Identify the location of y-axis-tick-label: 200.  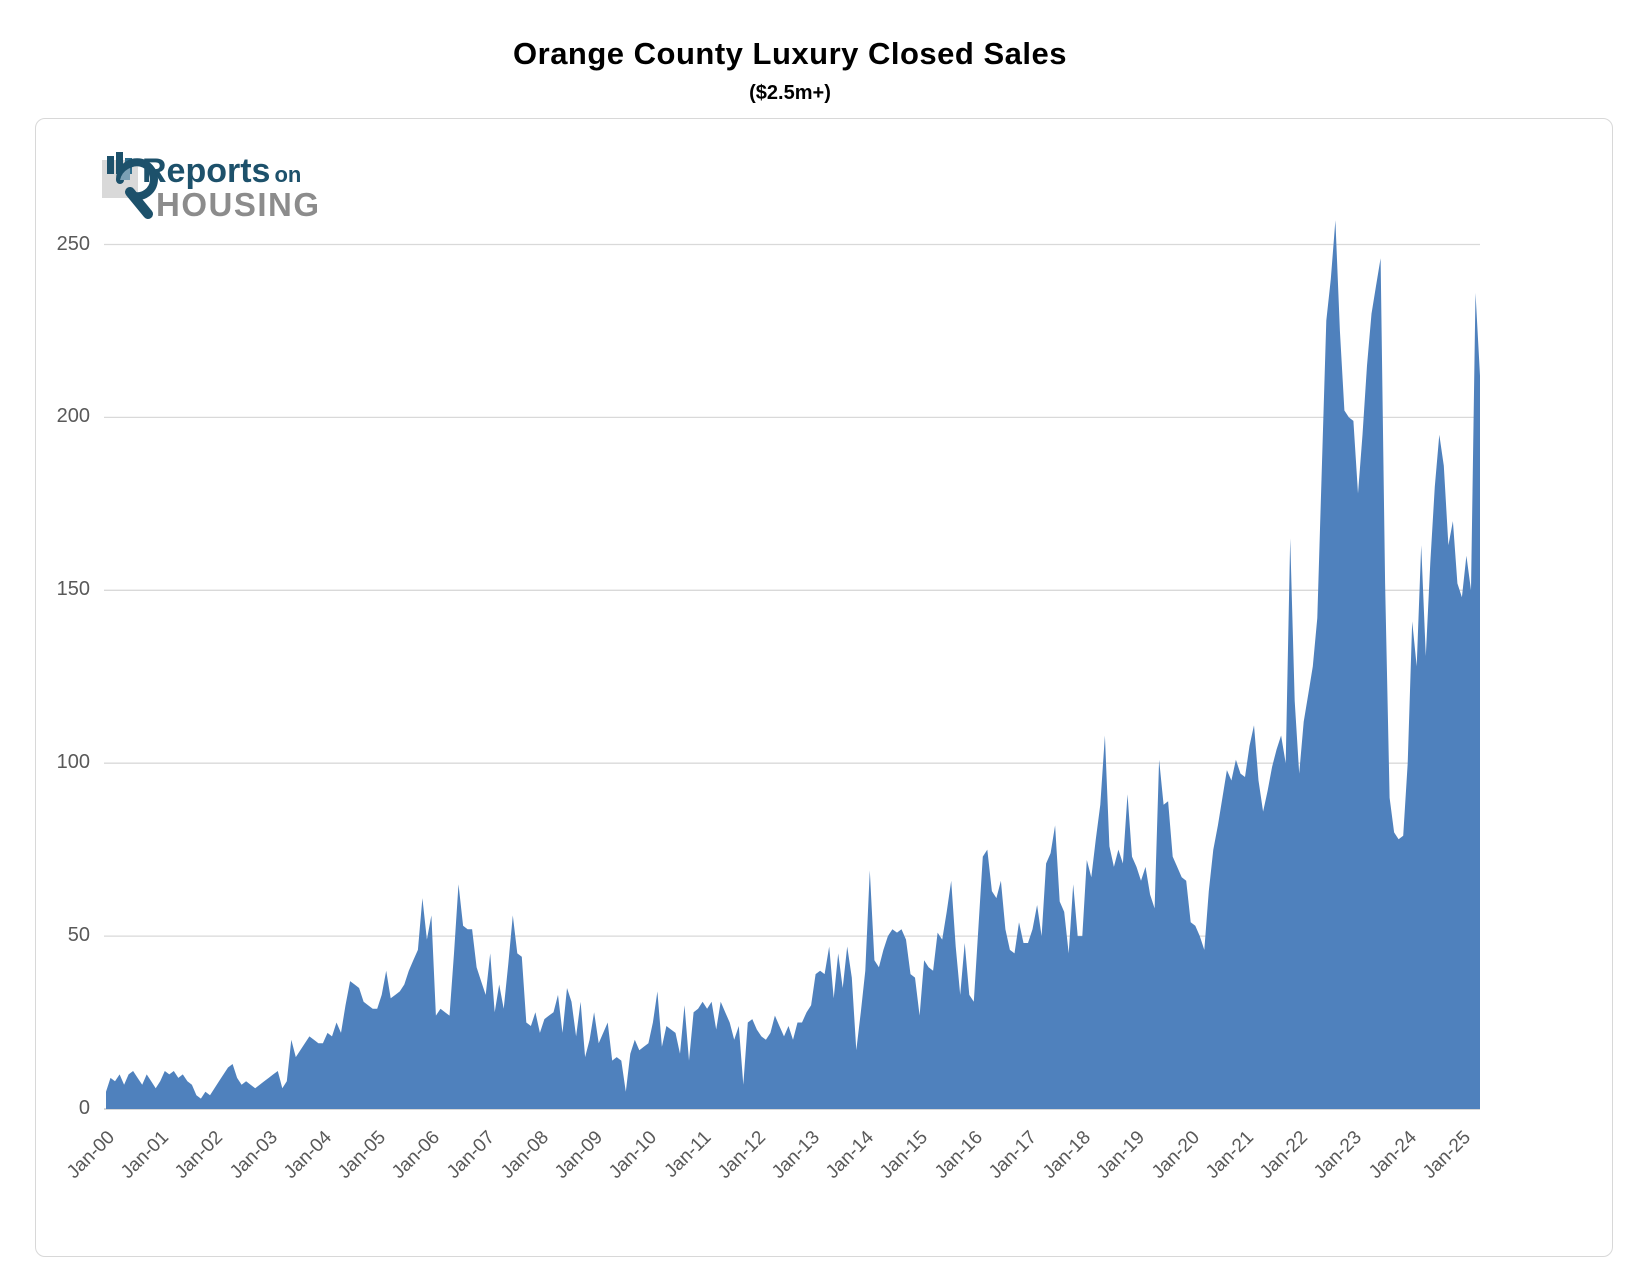
(73, 416).